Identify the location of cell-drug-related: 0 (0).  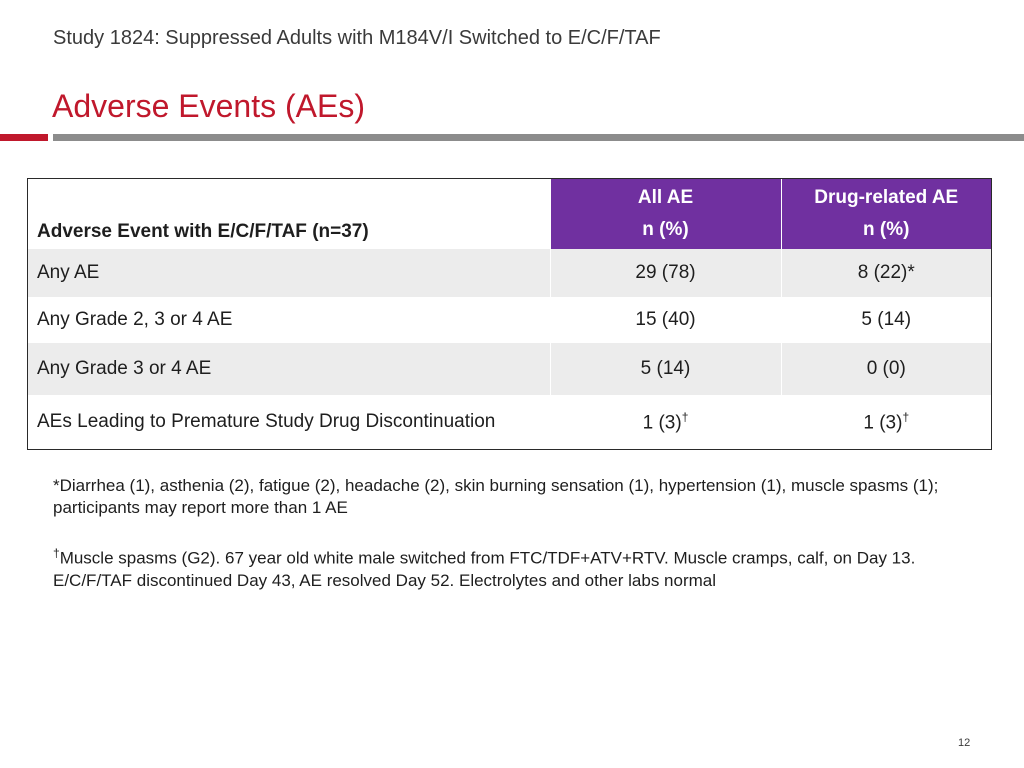
(885, 369).